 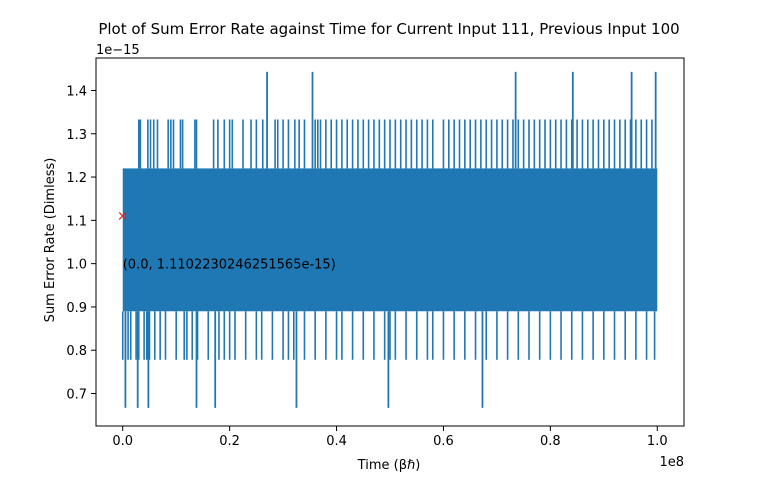 I want to click on y-tick-label: 0.9, so click(x=76, y=308).